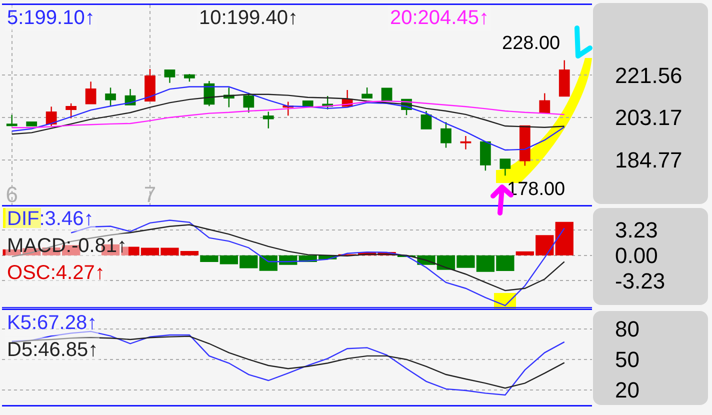 This screenshot has width=712, height=415. What do you see at coordinates (627, 359) in the screenshot?
I see `y-tick-label: 50` at bounding box center [627, 359].